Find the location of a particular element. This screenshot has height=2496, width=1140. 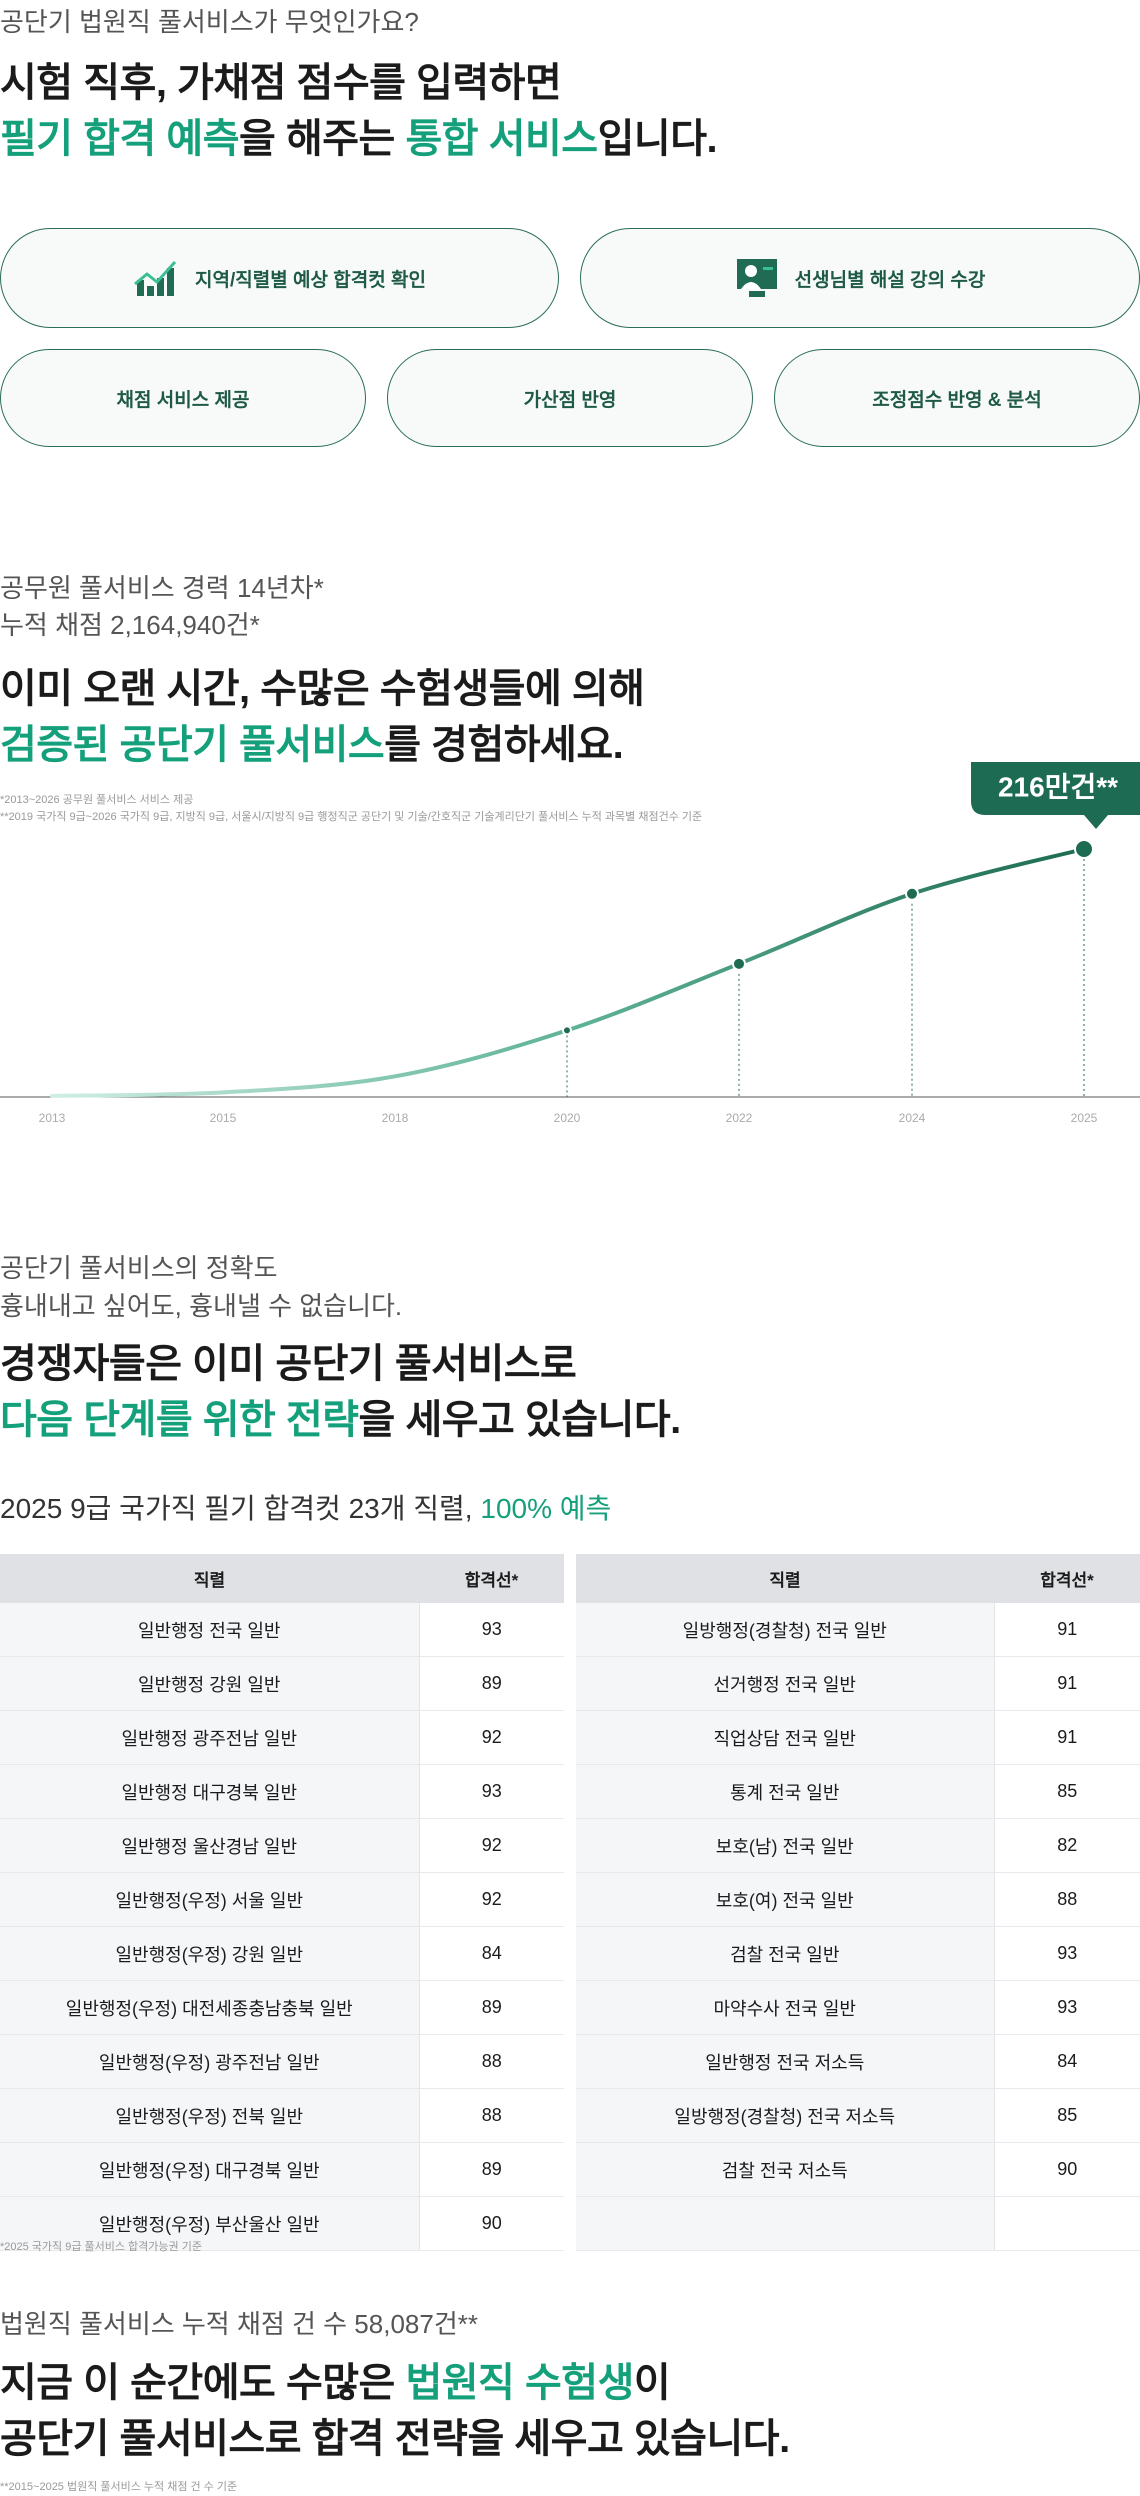

row: 마약수사 전국 일반 93 is located at coordinates (858, 2007).